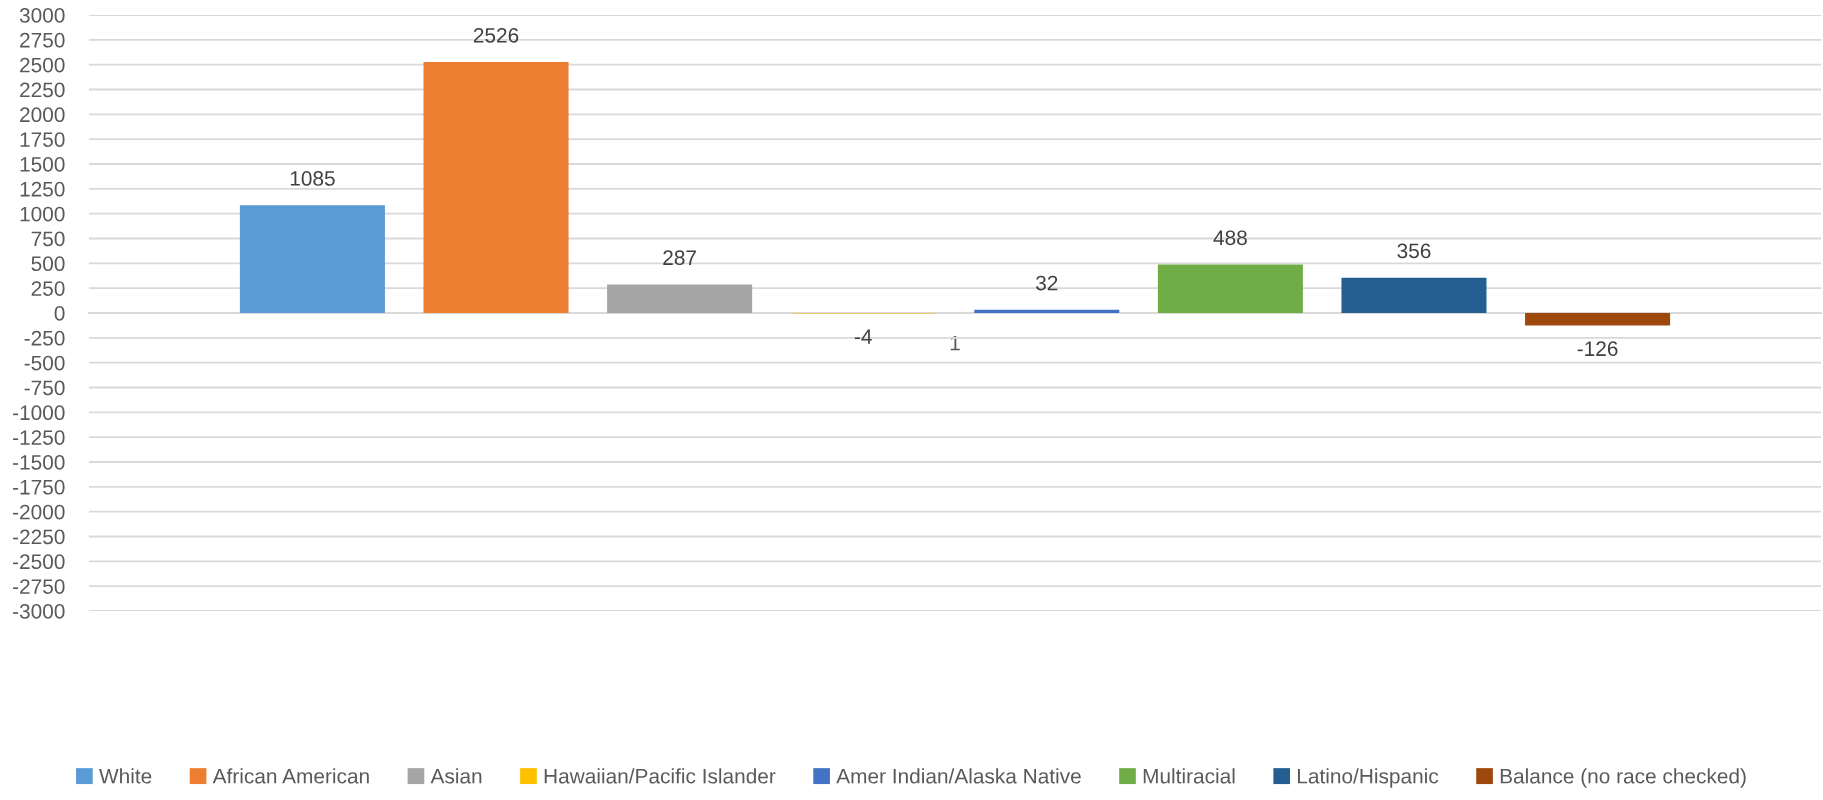 The height and width of the screenshot is (800, 1823). Describe the element at coordinates (48, 239) in the screenshot. I see `y-tick-label: 750` at that location.